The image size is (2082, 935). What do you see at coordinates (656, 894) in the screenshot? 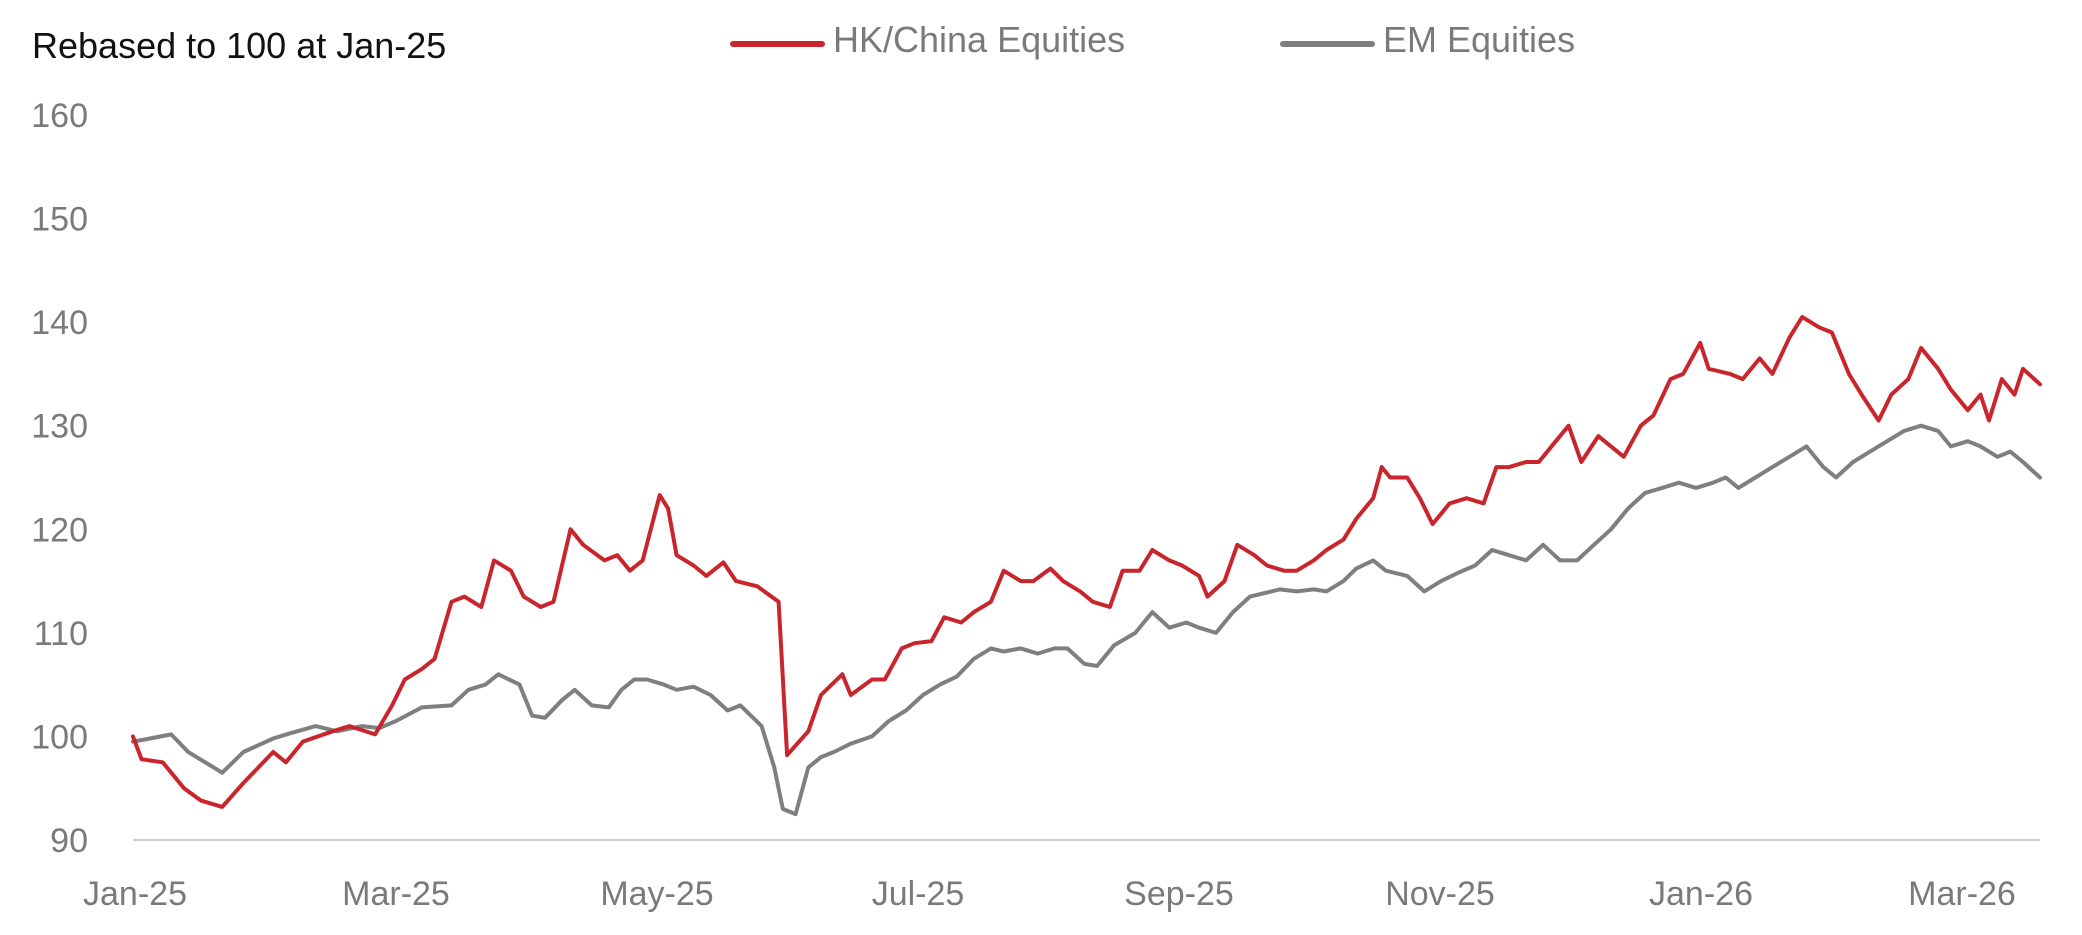
I see `x-tick-label-may-25: May-25` at bounding box center [656, 894].